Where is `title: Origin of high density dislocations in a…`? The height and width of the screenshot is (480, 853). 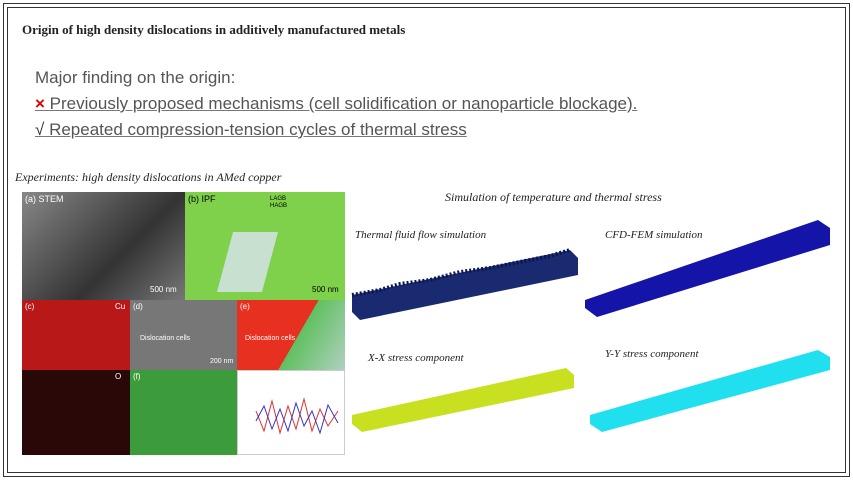 title: Origin of high density dislocations in a… is located at coordinates (214, 29).